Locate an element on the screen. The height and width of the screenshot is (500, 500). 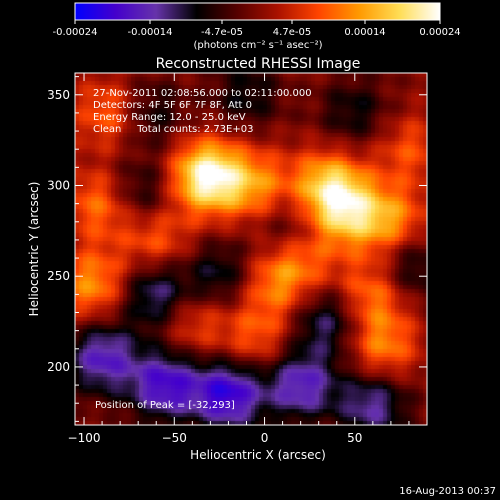
y-axis-label: Heliocentric Y (arcsec) is located at coordinates (34, 249).